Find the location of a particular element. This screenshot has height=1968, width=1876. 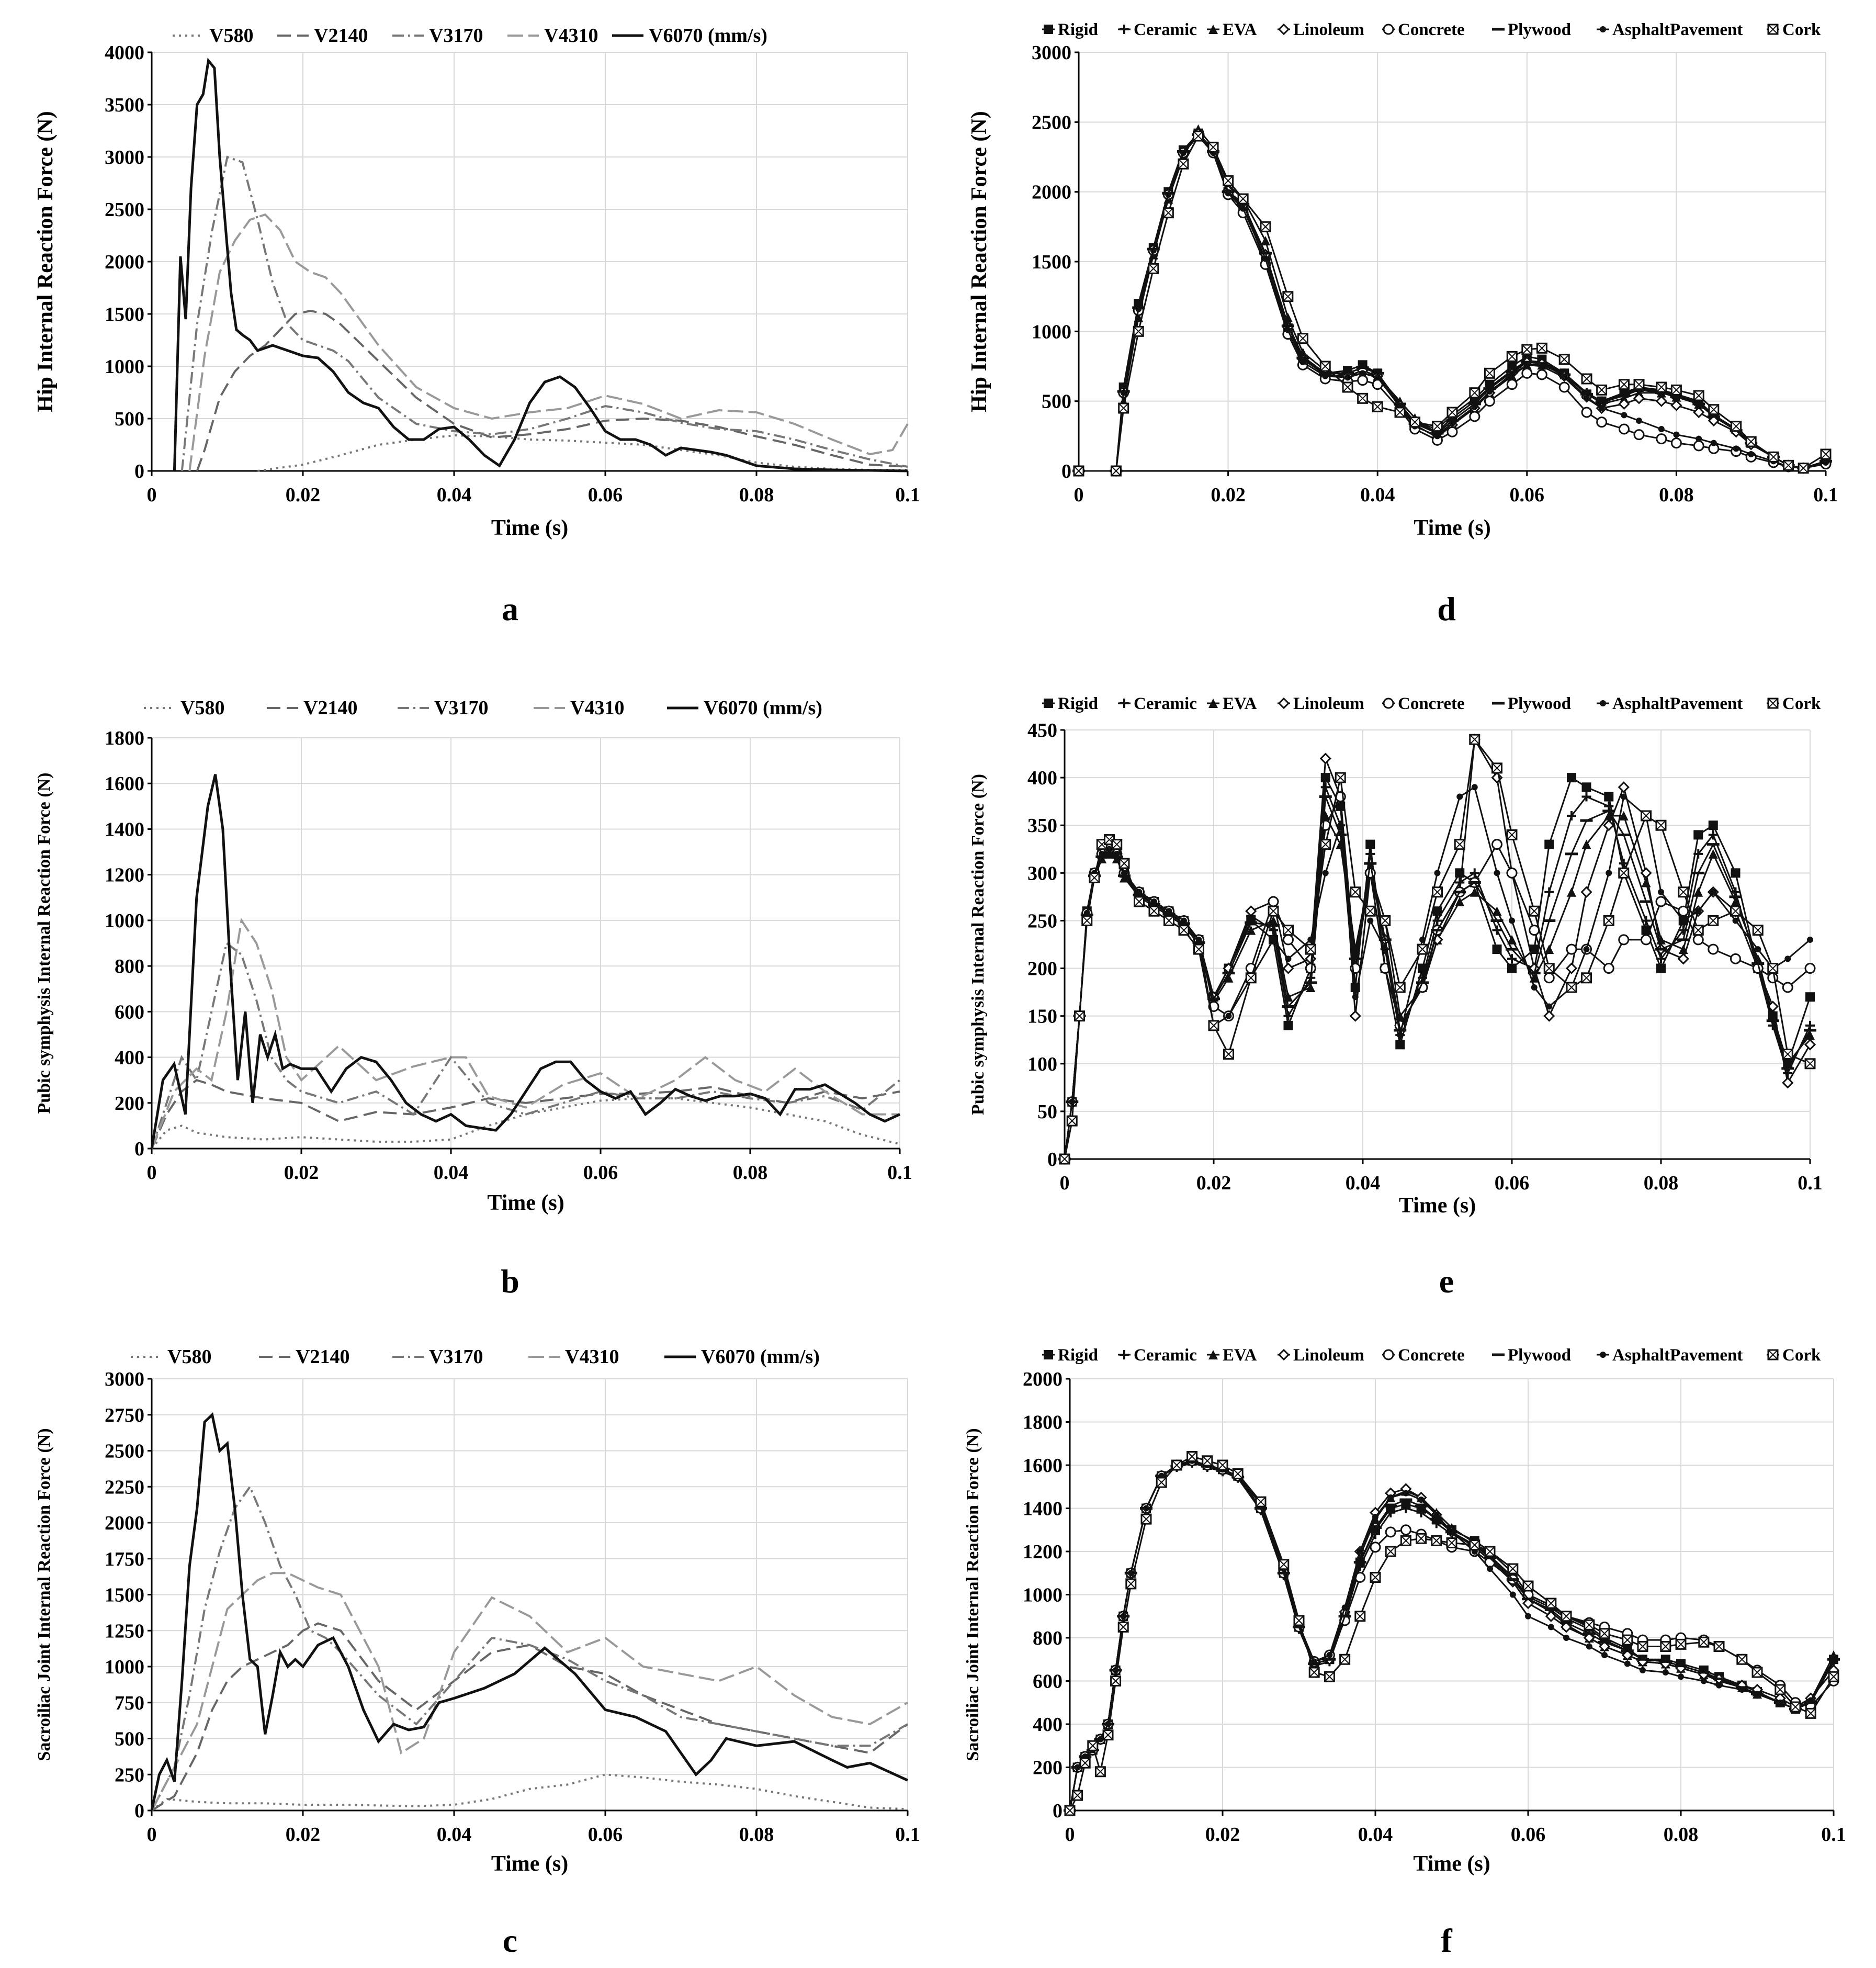

legend: V580 V2140 V3170 V4310 V6070 (mm/s) is located at coordinates (475, 1357).